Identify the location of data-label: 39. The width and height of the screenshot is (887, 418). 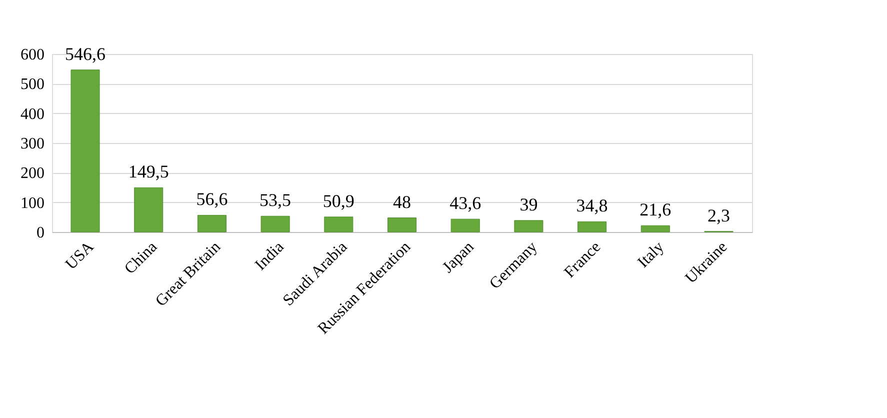
(529, 204).